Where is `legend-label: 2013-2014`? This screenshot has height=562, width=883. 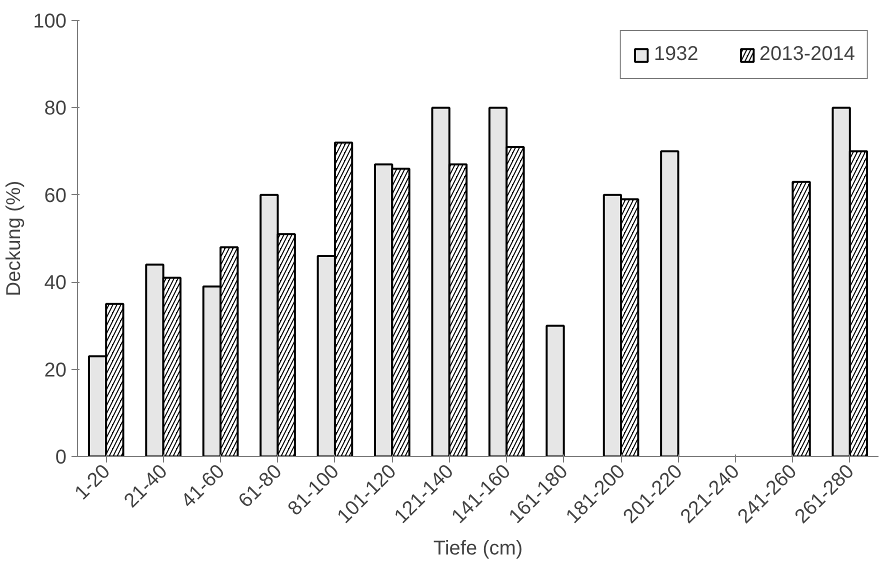 legend-label: 2013-2014 is located at coordinates (807, 54).